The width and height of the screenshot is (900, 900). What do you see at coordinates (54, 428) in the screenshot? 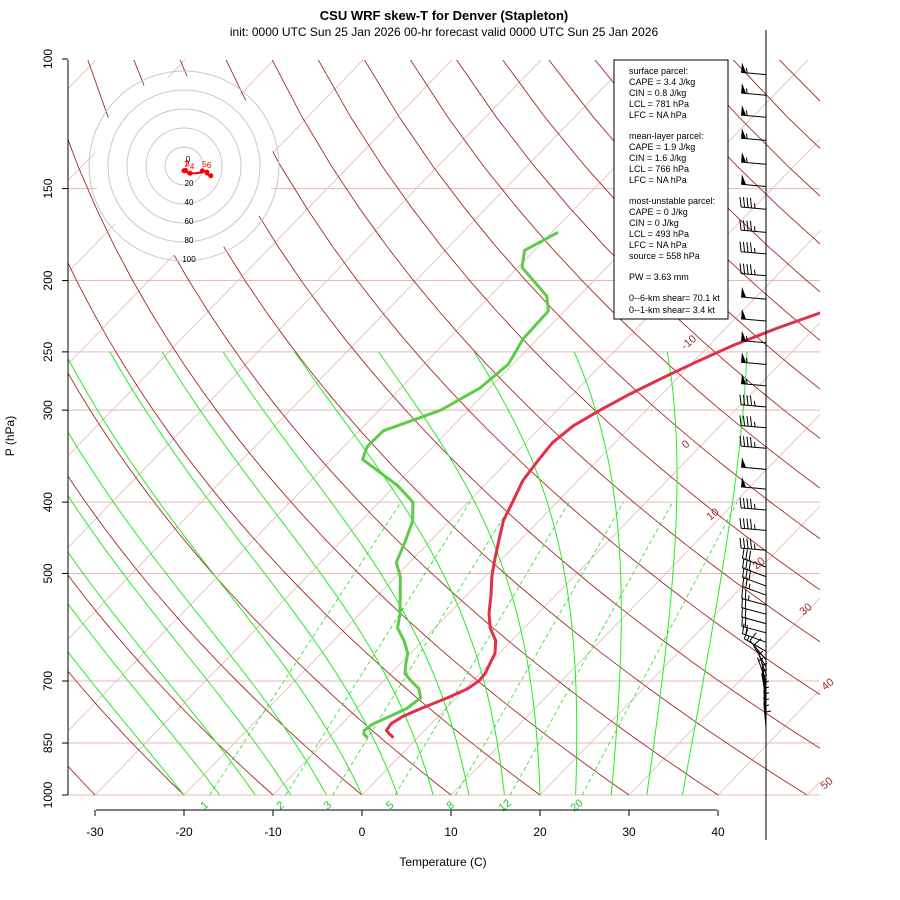
I see `y-axis-ticks: 100 150 200 250 300 400 500 700 850 1000` at bounding box center [54, 428].